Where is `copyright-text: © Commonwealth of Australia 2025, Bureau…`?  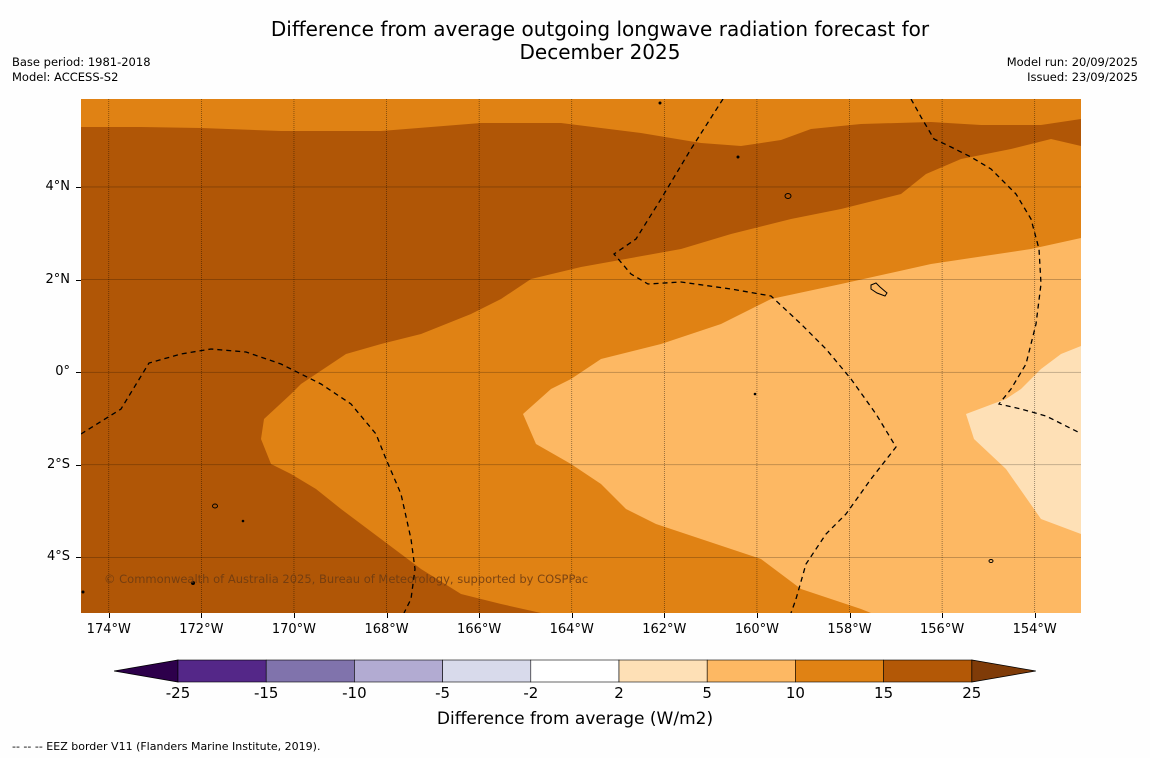 copyright-text: © Commonwealth of Australia 2025, Bureau… is located at coordinates (346, 579).